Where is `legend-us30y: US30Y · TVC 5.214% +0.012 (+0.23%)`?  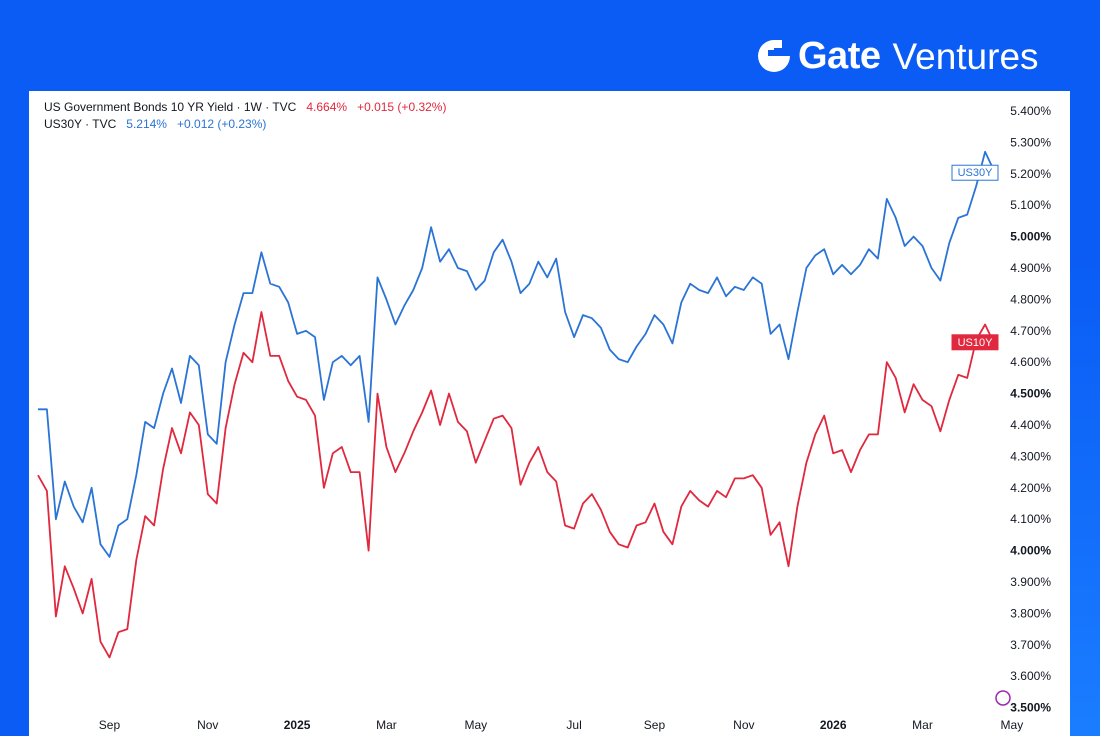
legend-us30y: US30Y · TVC 5.214% +0.012 (+0.23%) is located at coordinates (245, 124).